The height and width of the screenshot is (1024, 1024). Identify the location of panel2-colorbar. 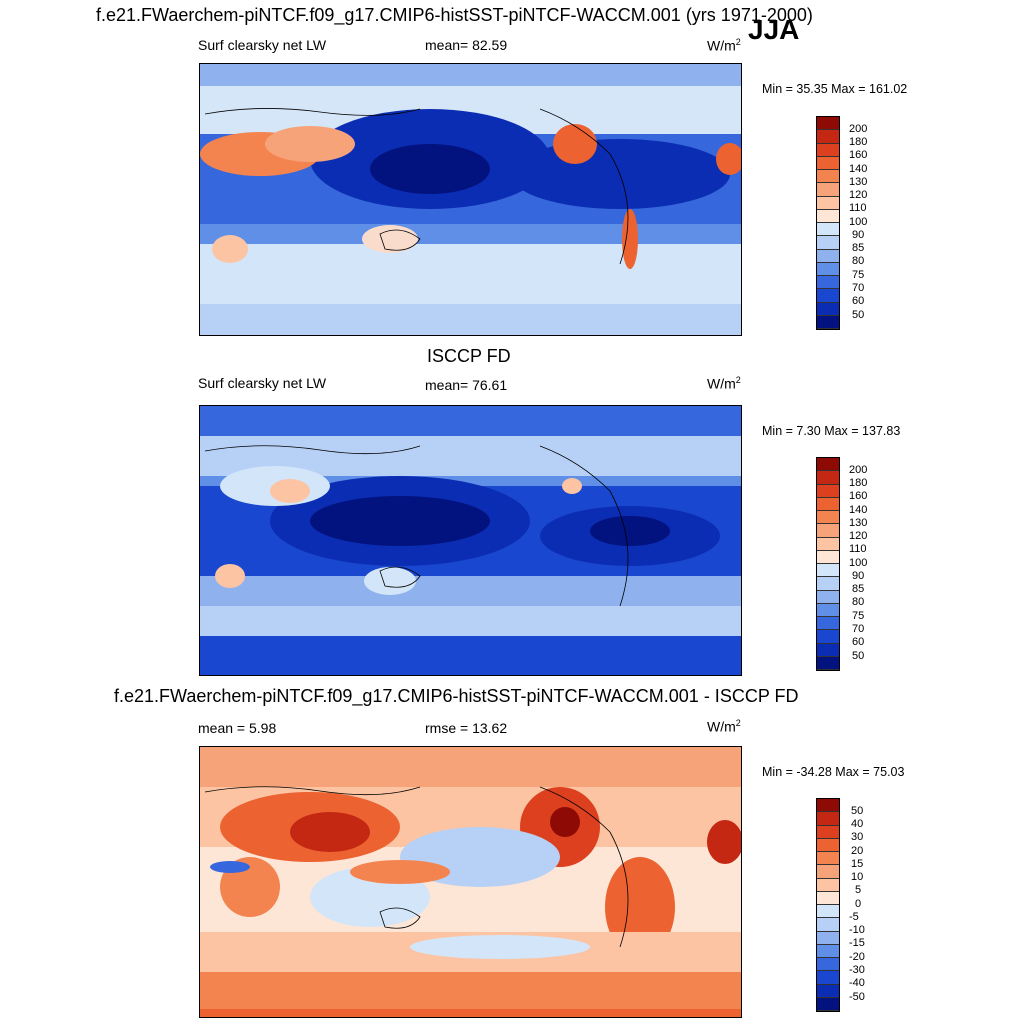
(828, 564).